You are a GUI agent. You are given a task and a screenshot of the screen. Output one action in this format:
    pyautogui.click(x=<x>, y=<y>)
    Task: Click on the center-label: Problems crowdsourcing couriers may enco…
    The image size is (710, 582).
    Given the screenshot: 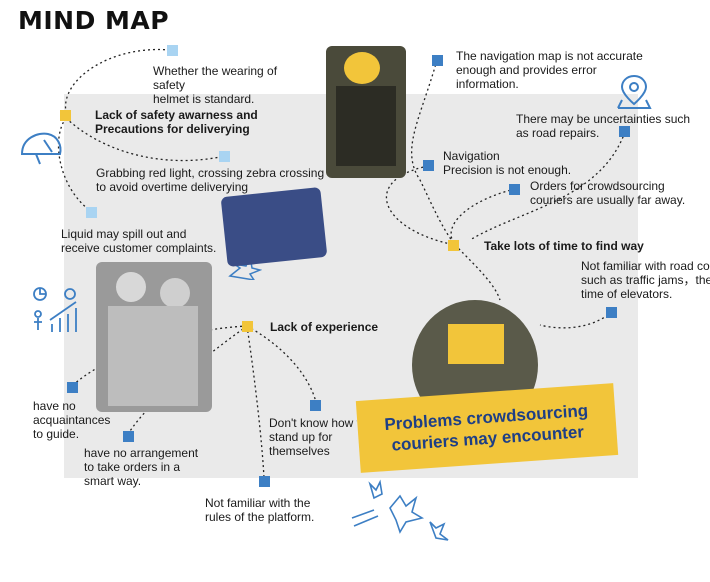 What is the action you would take?
    pyautogui.click(x=486, y=427)
    